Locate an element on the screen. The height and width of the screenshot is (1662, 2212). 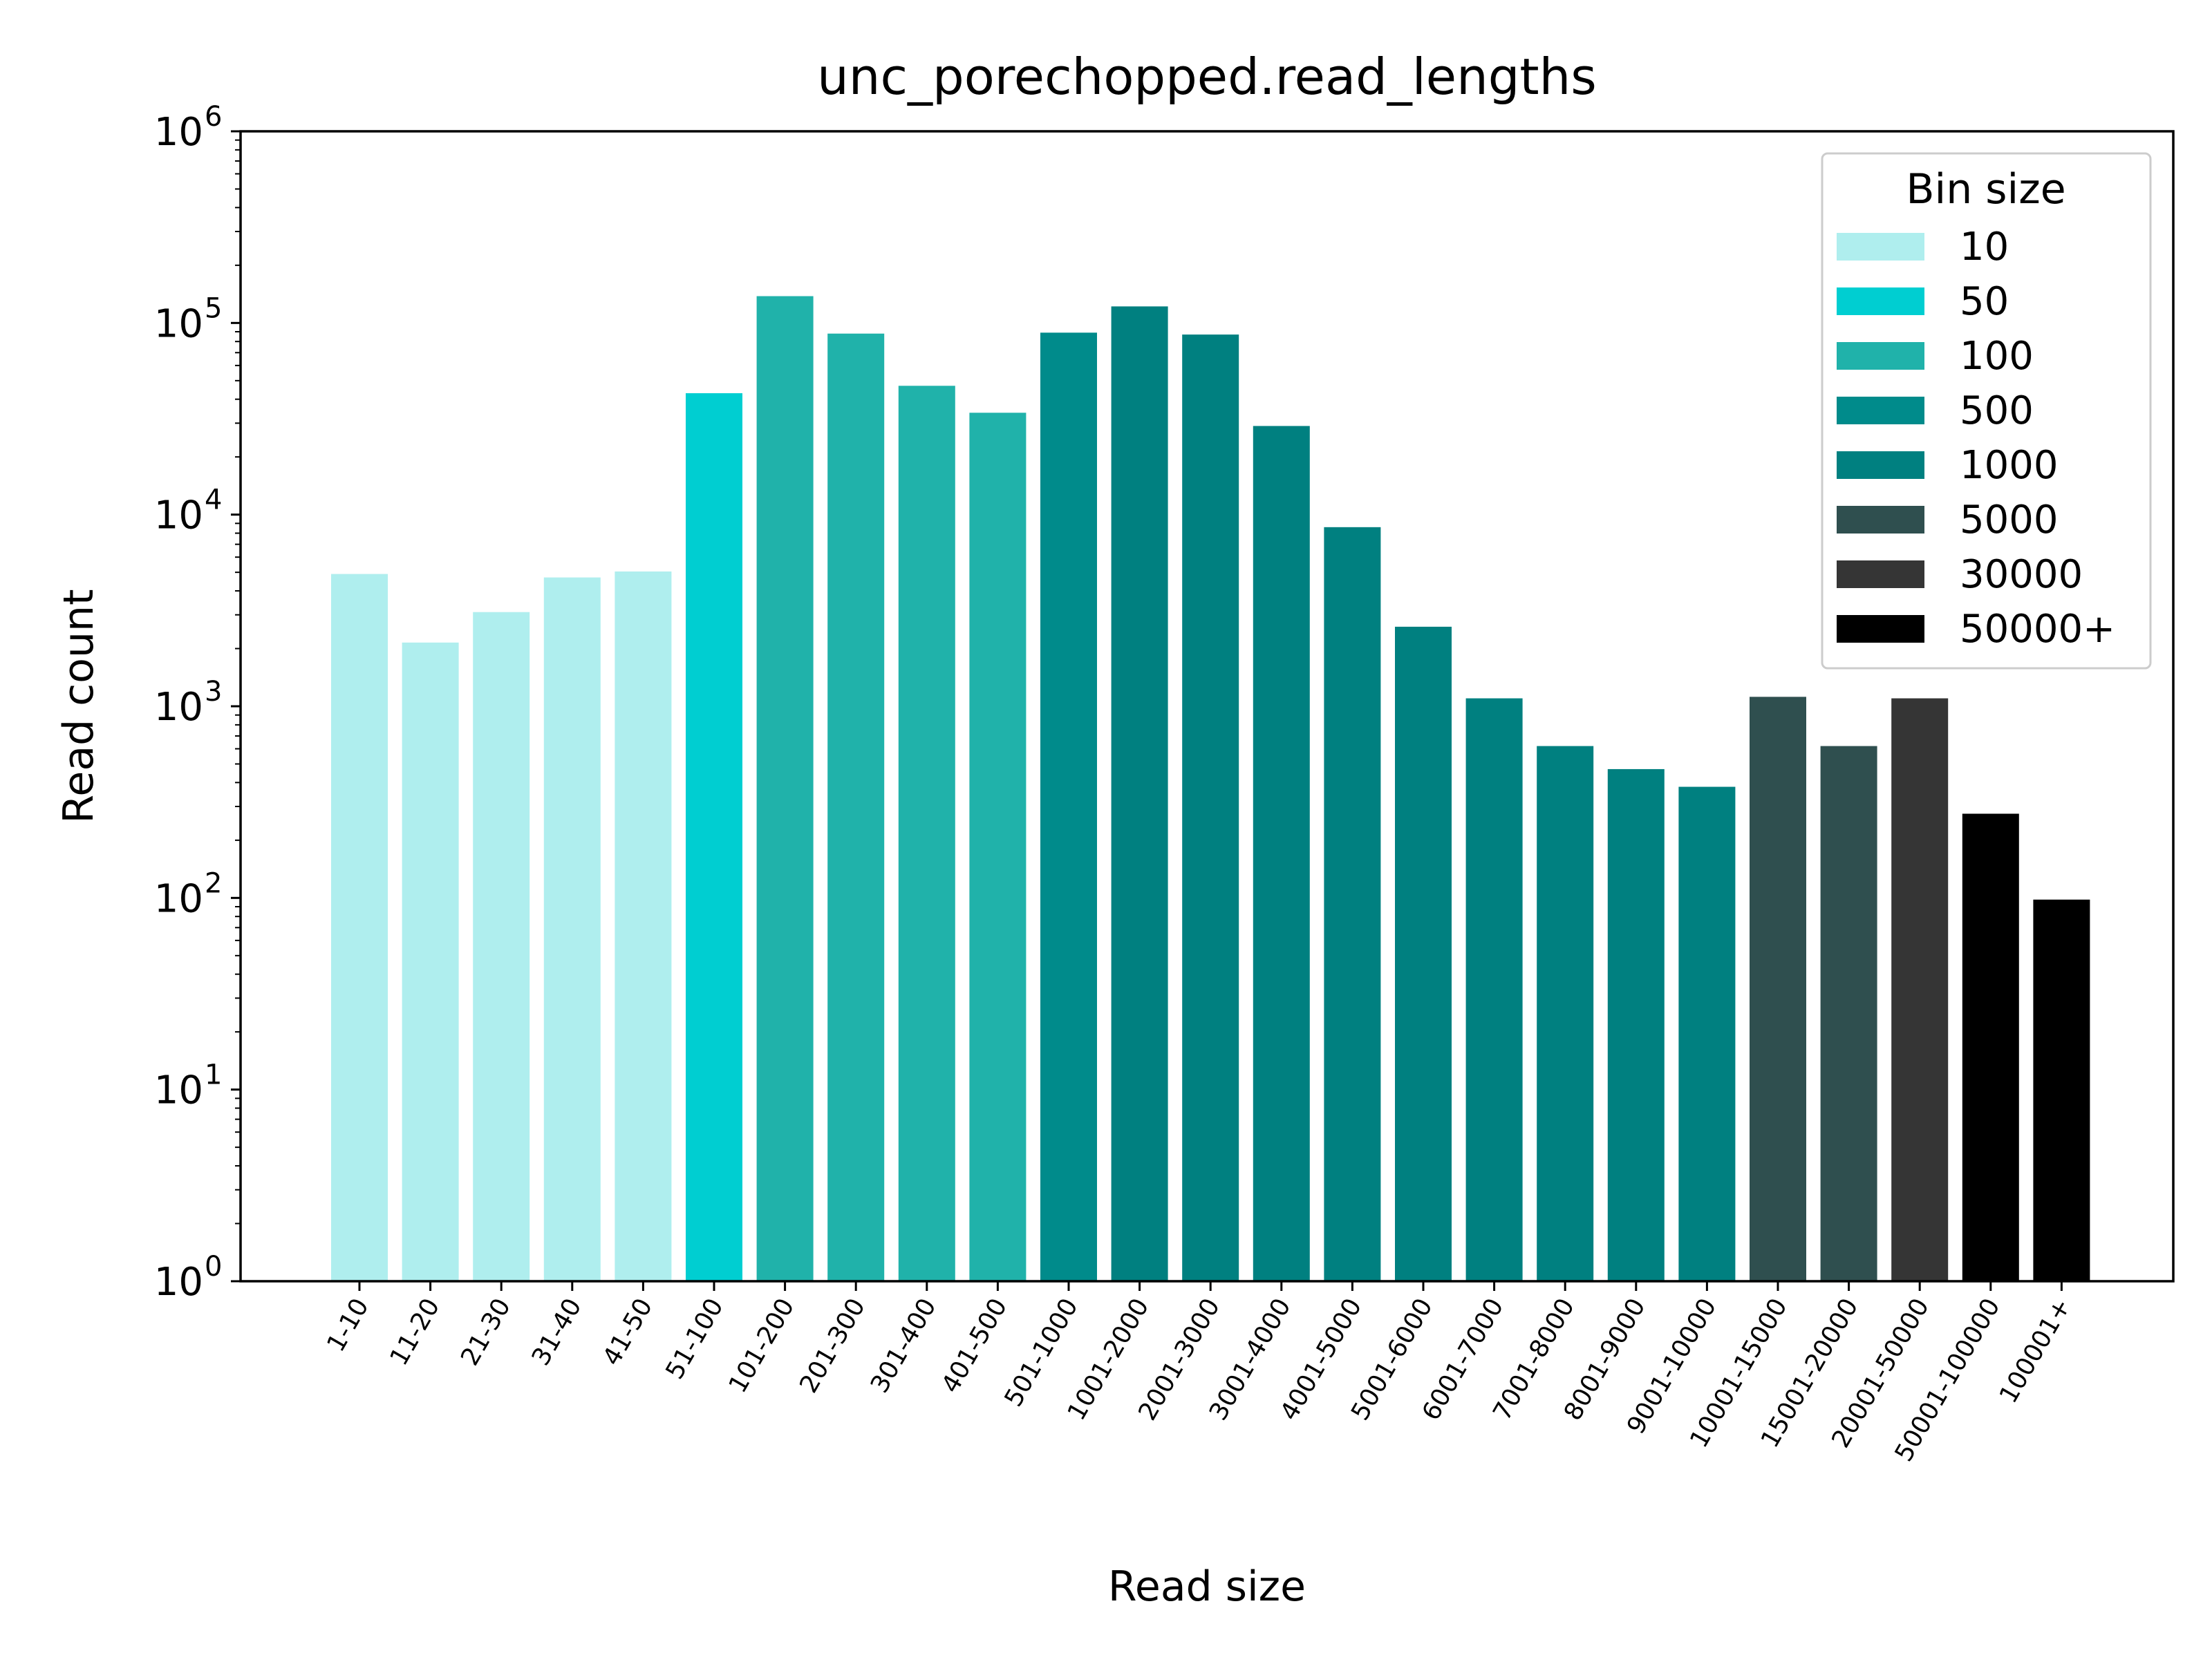
x-tick-label: 11-20 is located at coordinates (415, 1332).